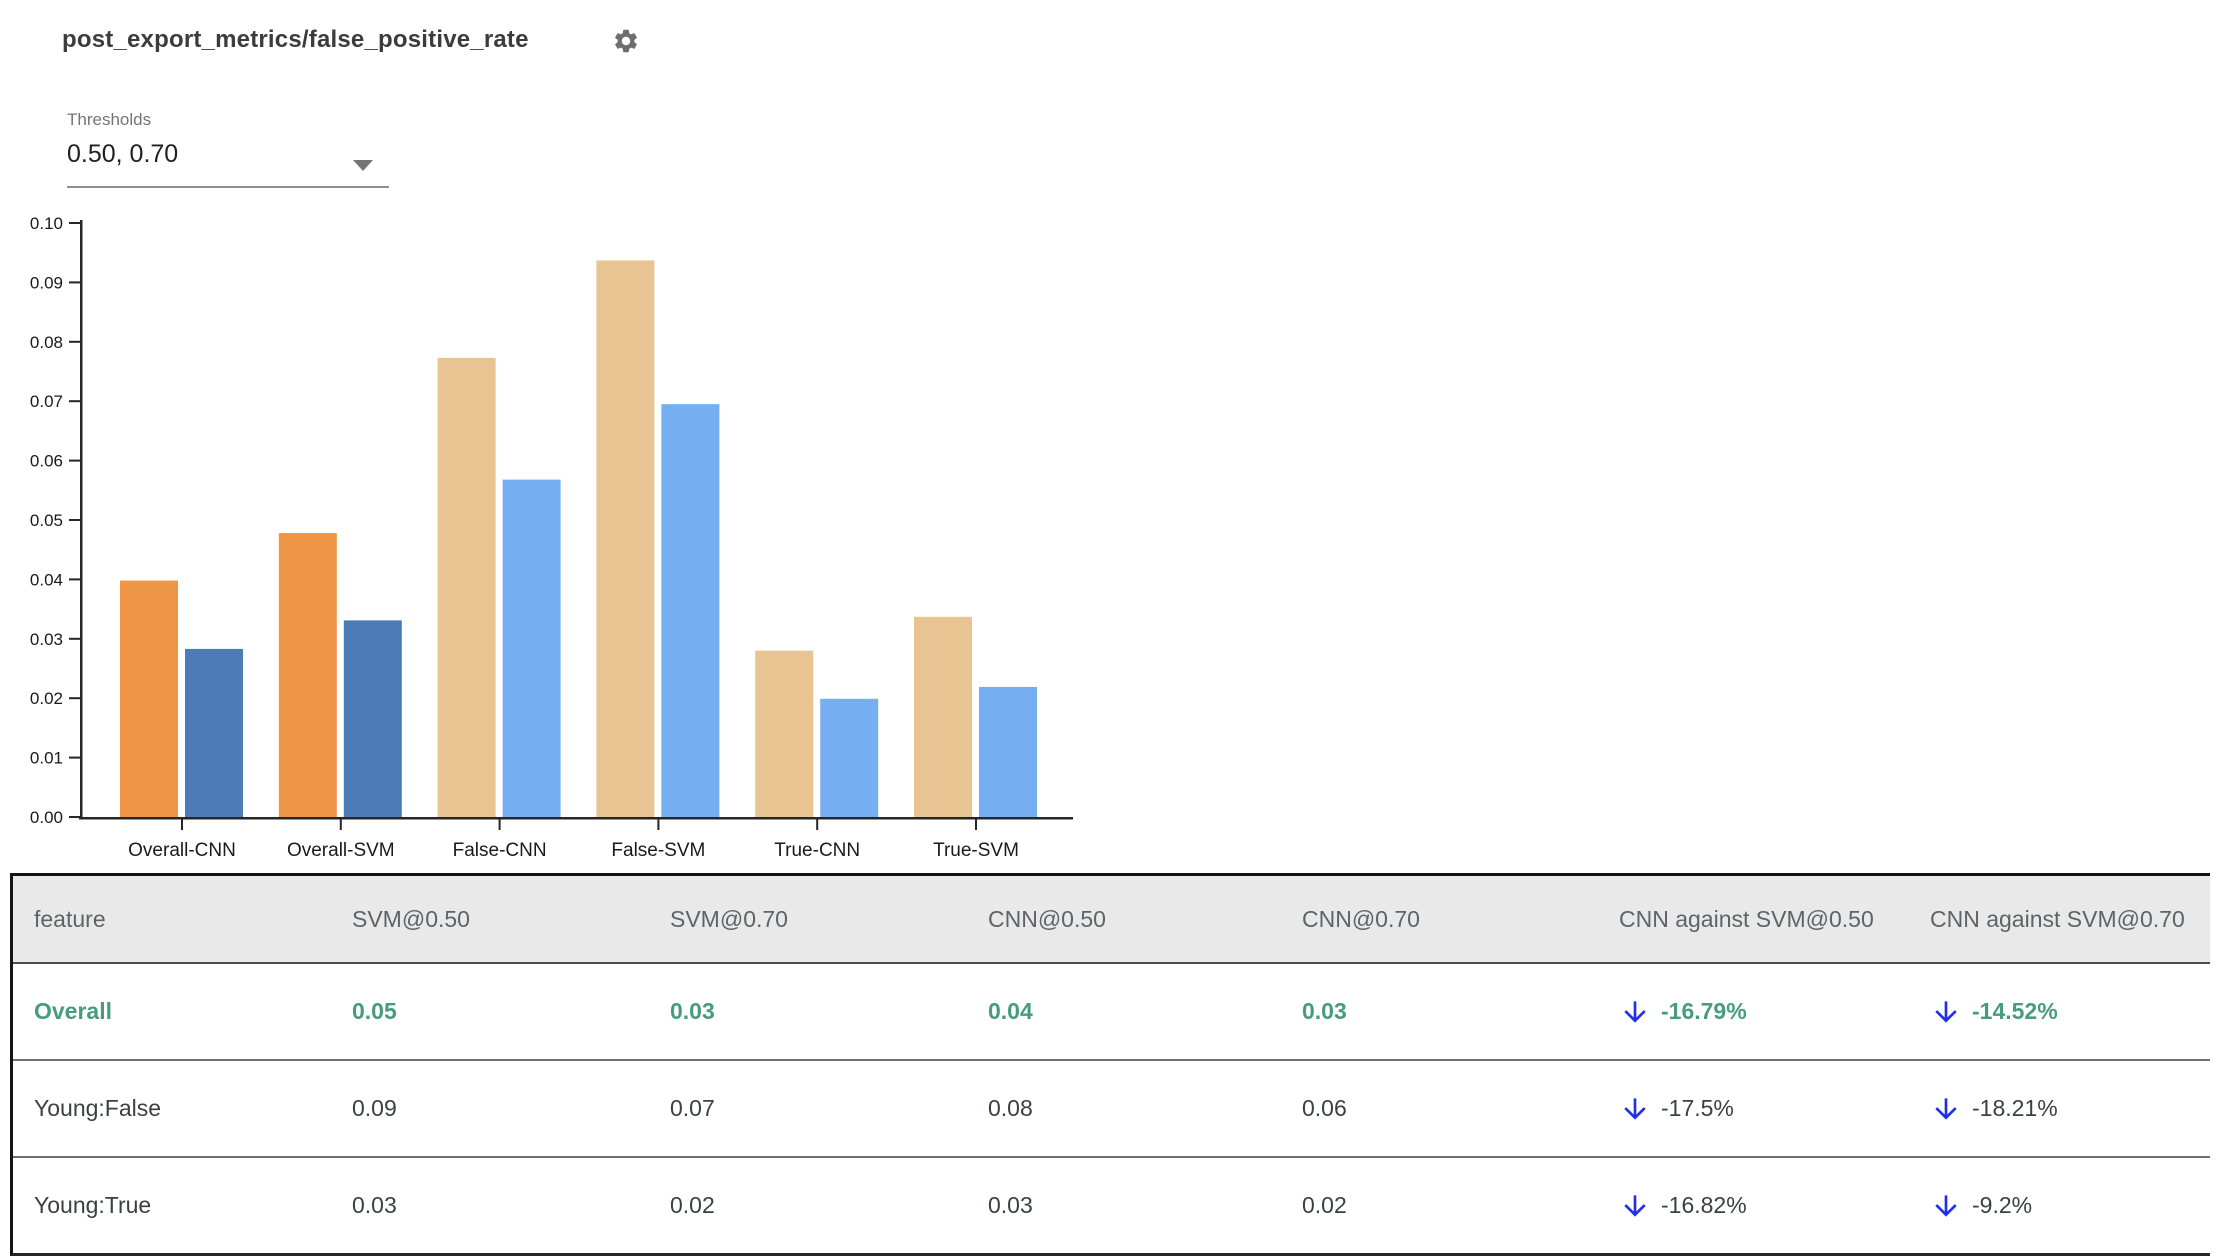 Image resolution: width=2236 pixels, height=1258 pixels. Describe the element at coordinates (229, 149) in the screenshot. I see `thresholds-dropdown: Thresholds 0.50, 0.70` at that location.